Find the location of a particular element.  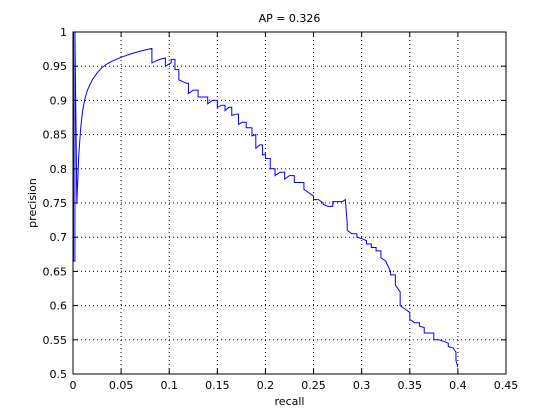

x-axis-label: recall is located at coordinates (290, 401).